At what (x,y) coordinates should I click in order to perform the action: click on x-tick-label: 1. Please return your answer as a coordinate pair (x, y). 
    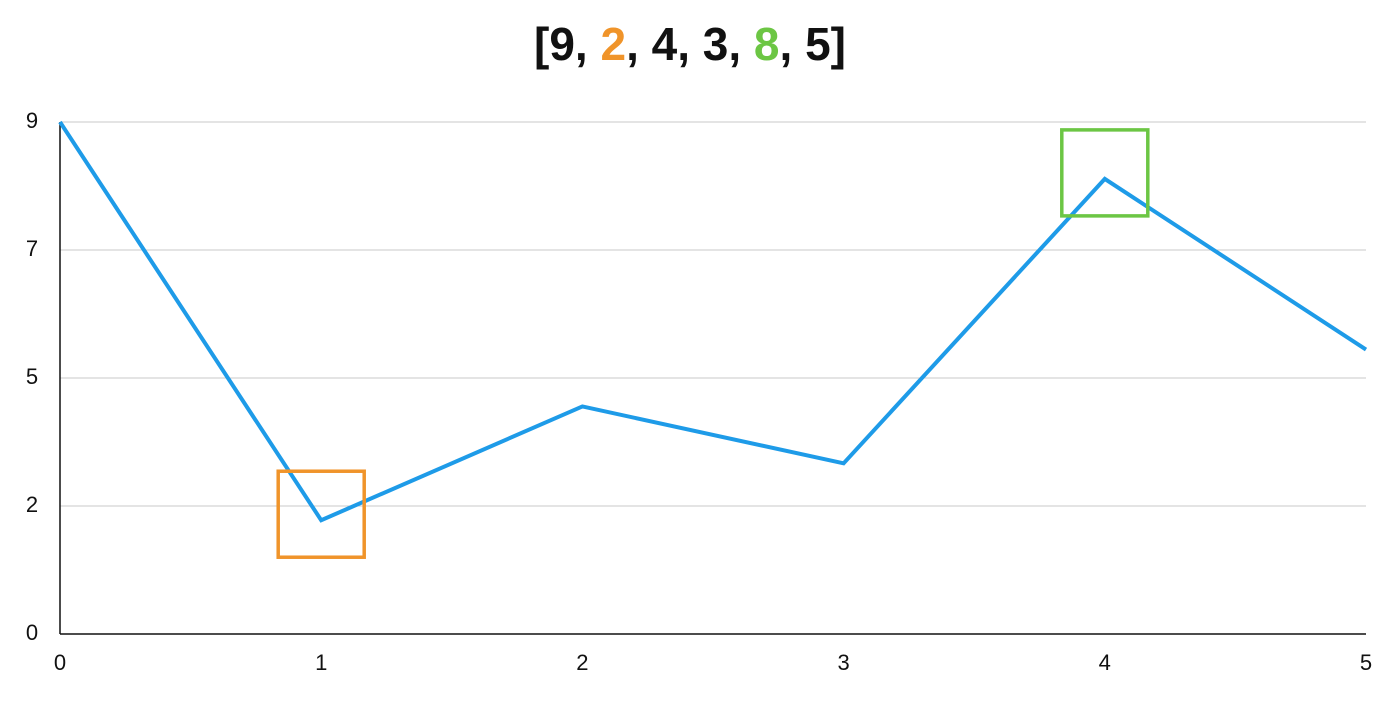
    Looking at the image, I should click on (321, 662).